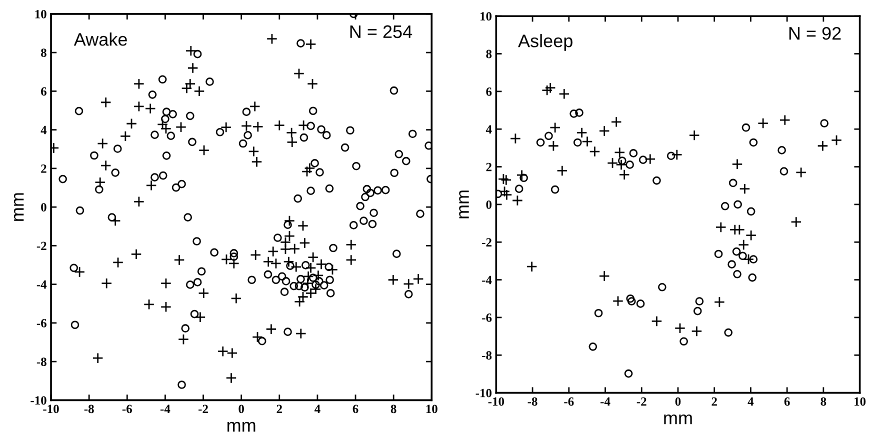 This screenshot has width=872, height=435. I want to click on y-tick-label: 4, so click(43, 130).